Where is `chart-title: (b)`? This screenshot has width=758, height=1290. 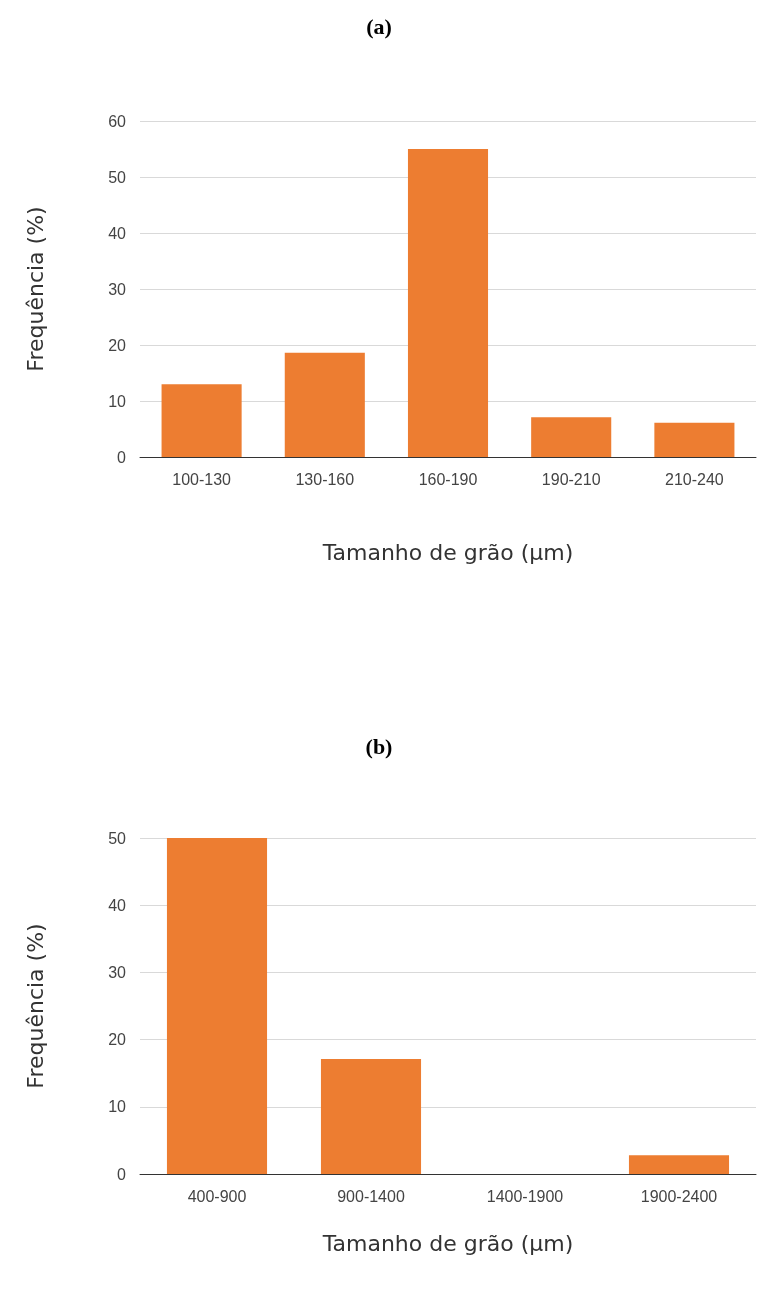
chart-title: (b) is located at coordinates (379, 746).